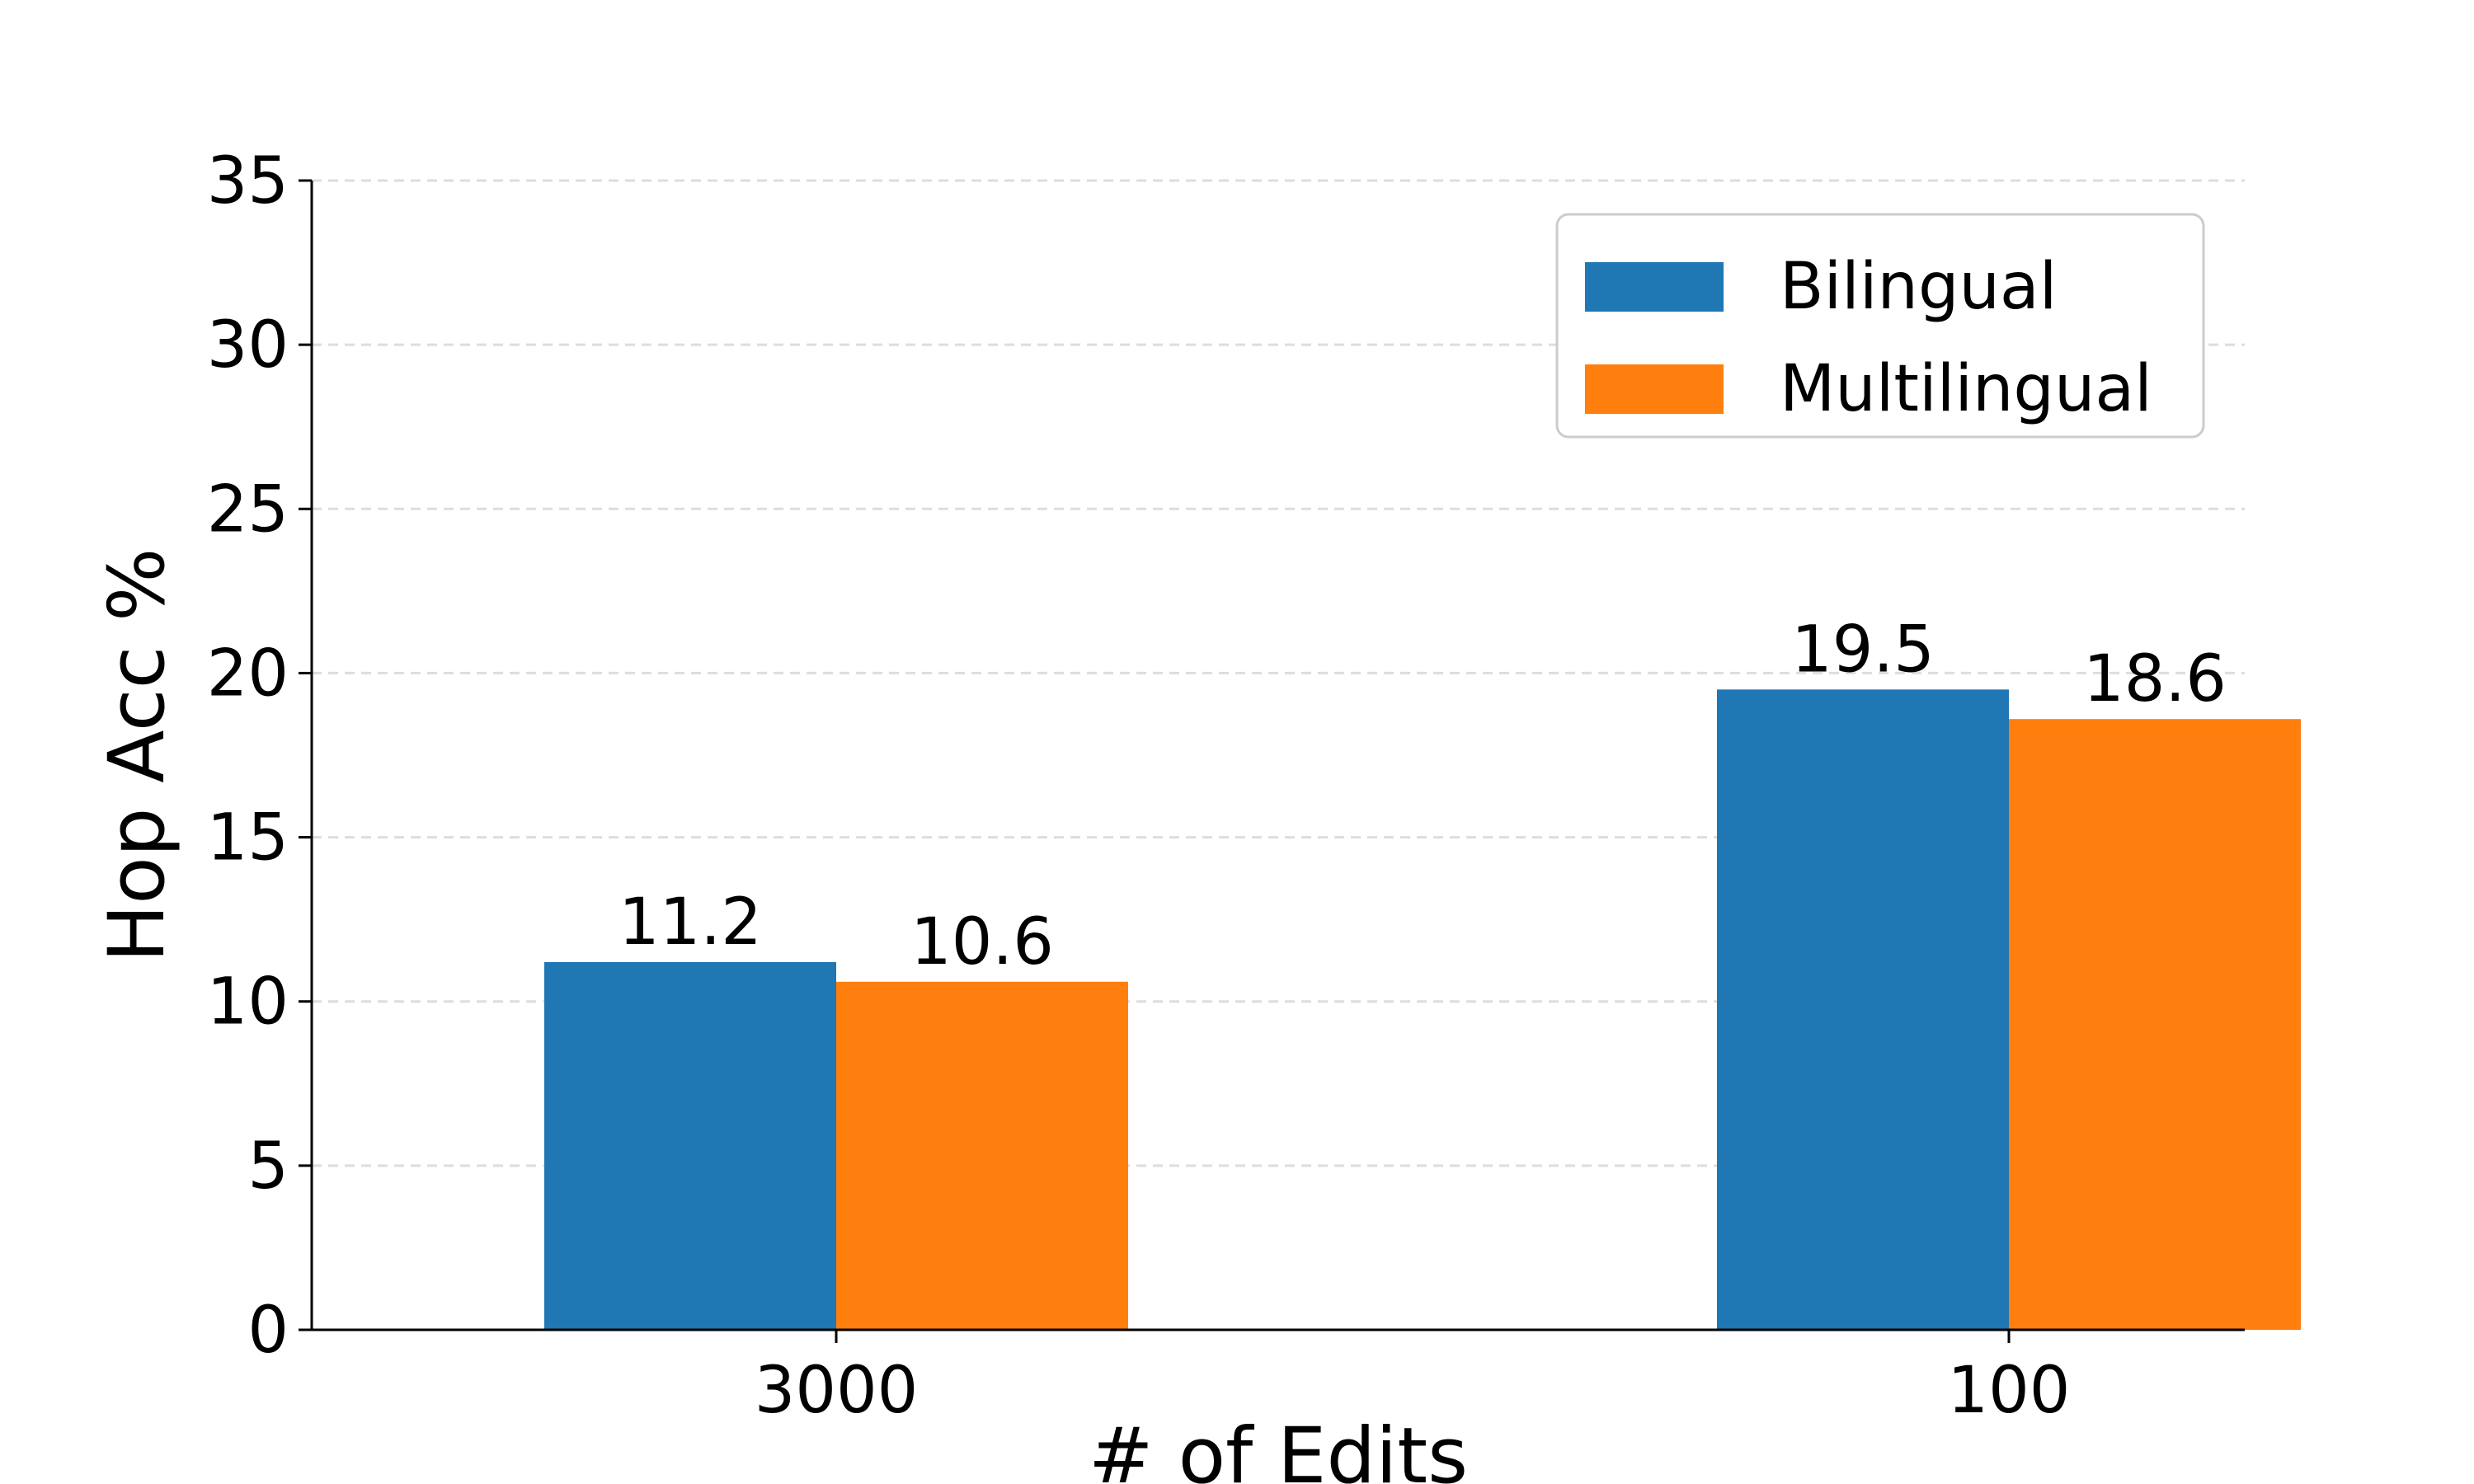 Image resolution: width=2474 pixels, height=1484 pixels. Describe the element at coordinates (1654, 389) in the screenshot. I see `legend-swatch-multilingual` at that location.